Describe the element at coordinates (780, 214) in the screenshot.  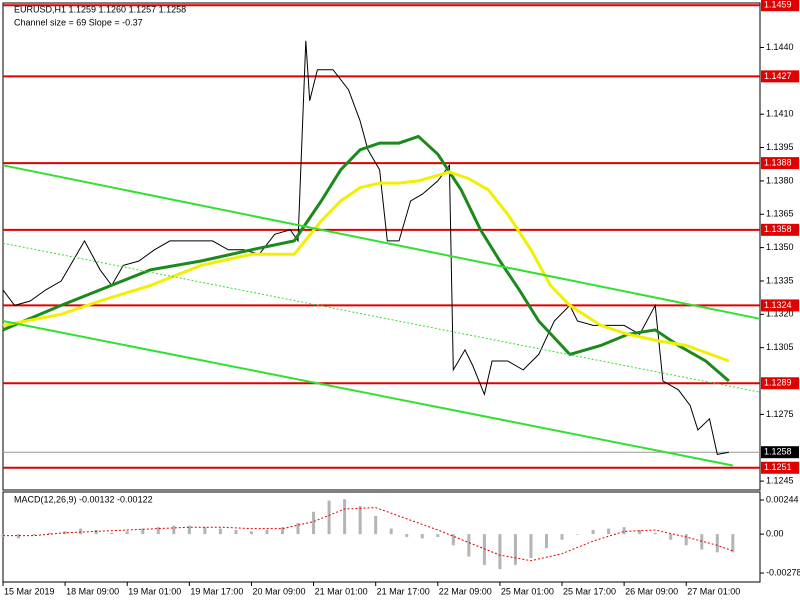
I see `y-tick-label: 1.1365` at that location.